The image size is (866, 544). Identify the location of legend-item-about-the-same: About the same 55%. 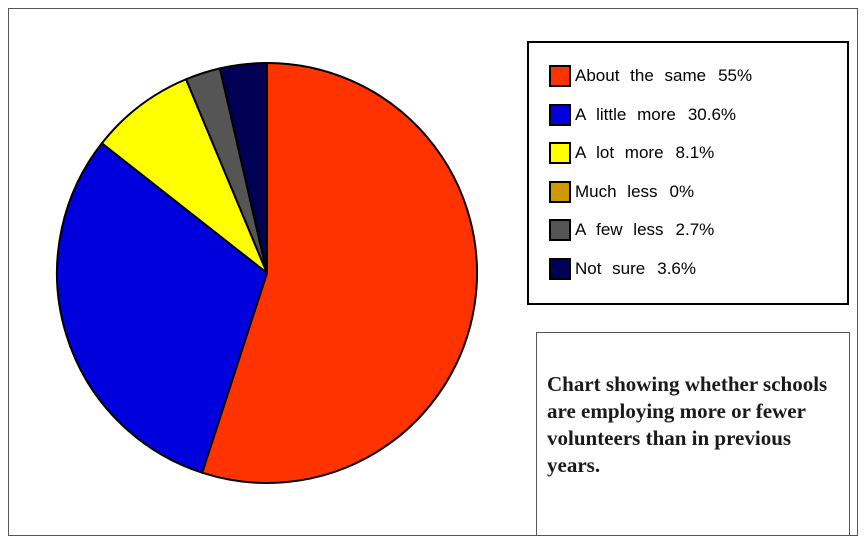
(650, 76).